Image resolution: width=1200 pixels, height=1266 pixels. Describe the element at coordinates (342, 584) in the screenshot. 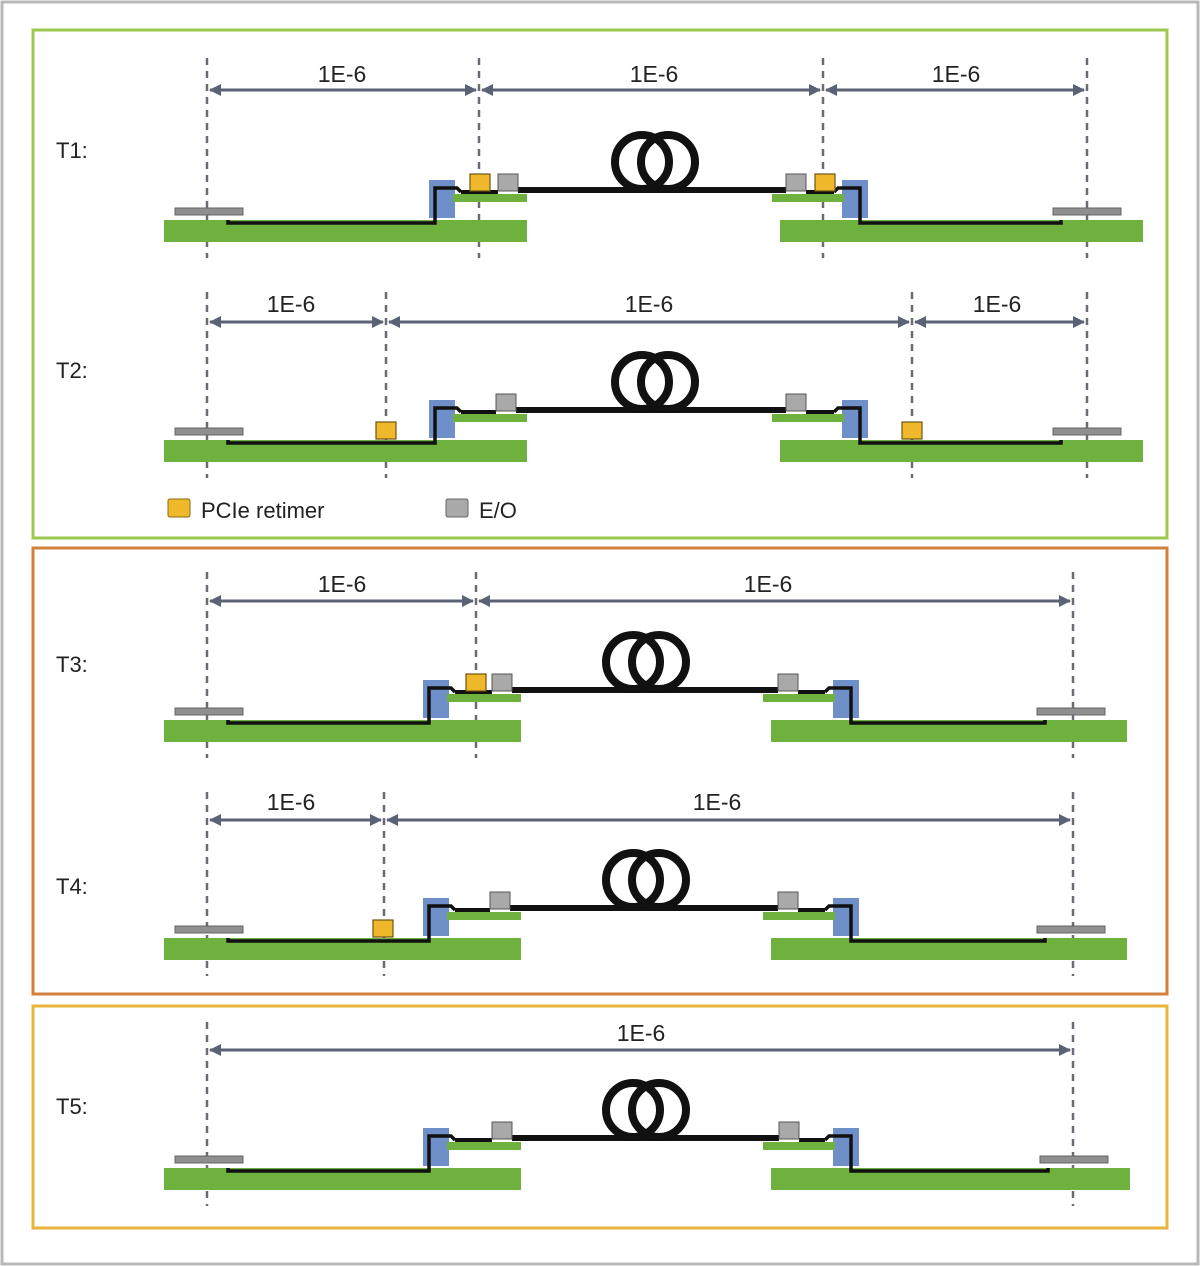

I see `segment-label-t3-1: 1E-6` at that location.